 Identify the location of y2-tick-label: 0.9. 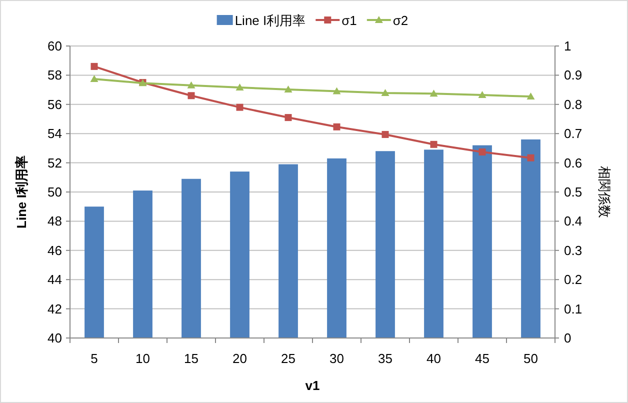
(573, 75).